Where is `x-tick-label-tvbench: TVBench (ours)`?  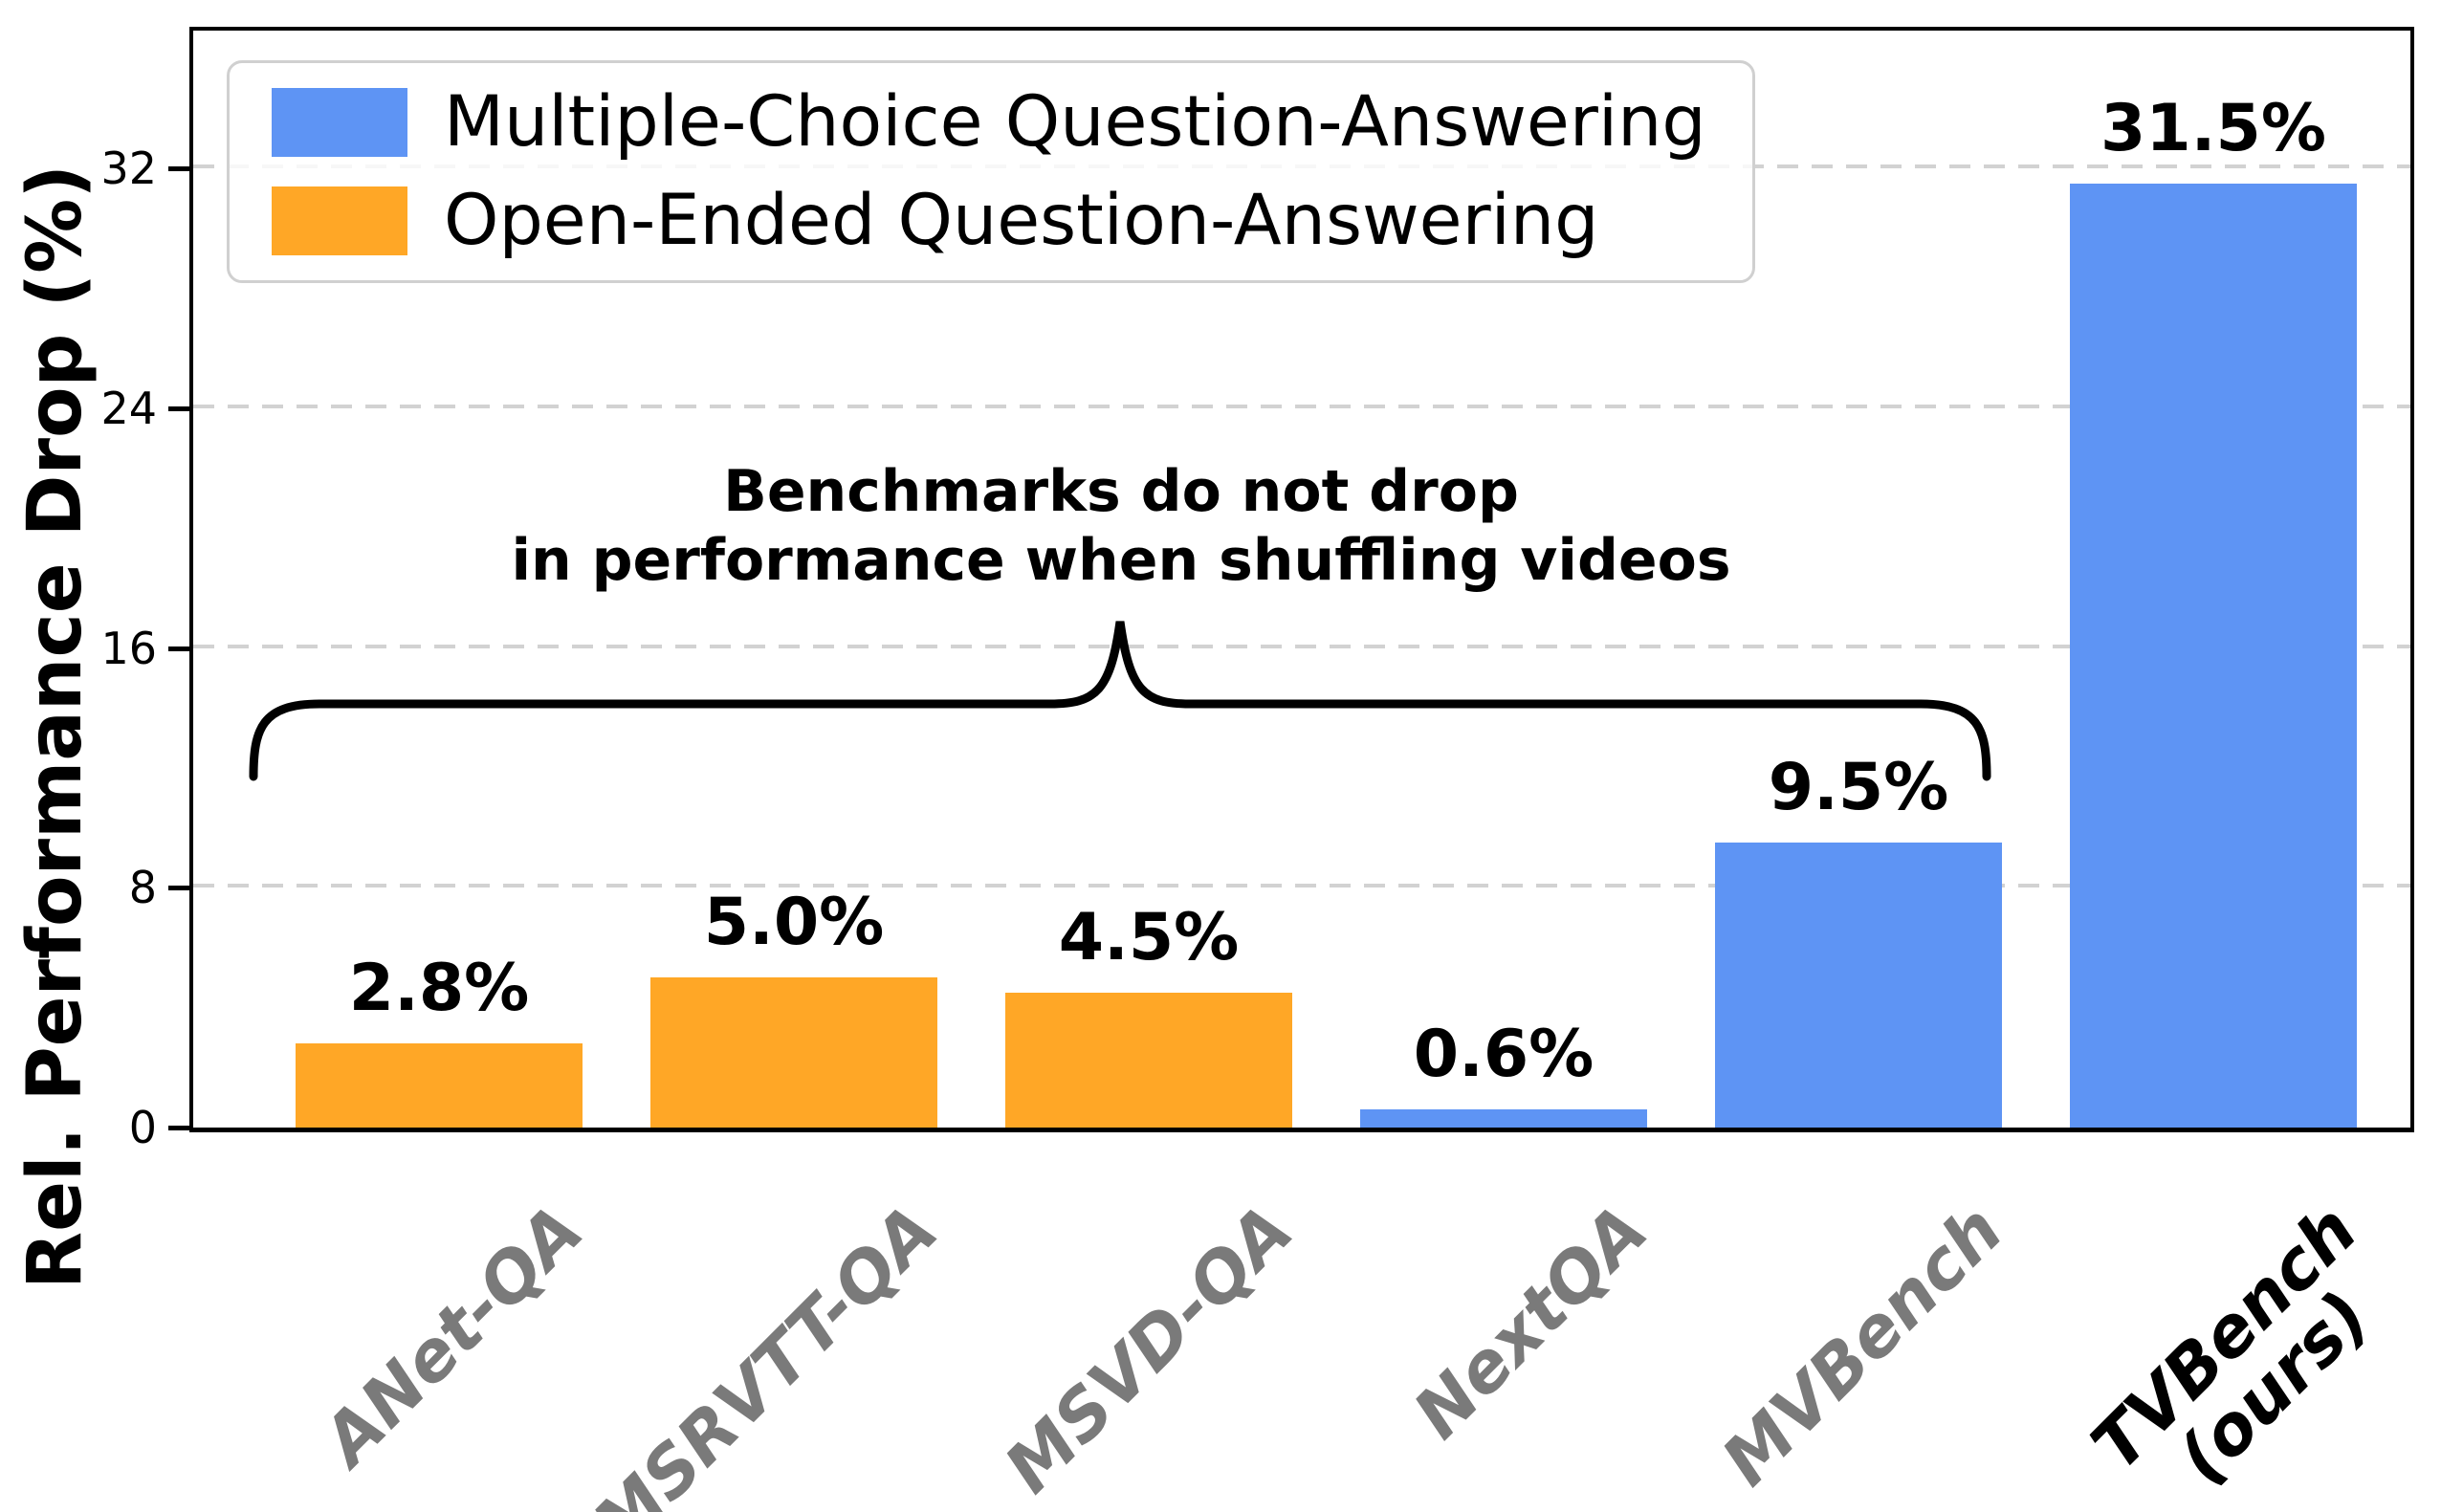 x-tick-label-tvbench: TVBench (ours) is located at coordinates (2231, 1344).